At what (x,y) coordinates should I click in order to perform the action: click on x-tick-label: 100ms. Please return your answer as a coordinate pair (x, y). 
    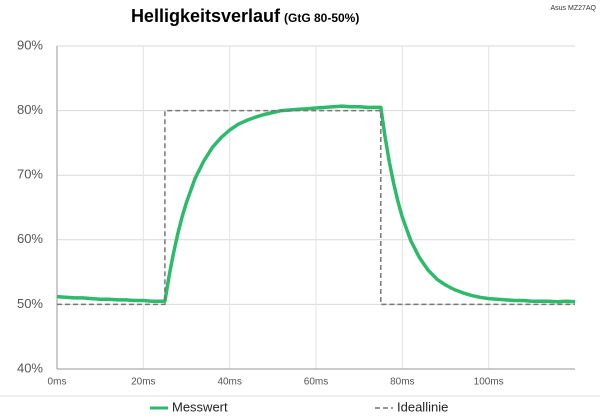
    Looking at the image, I should click on (489, 382).